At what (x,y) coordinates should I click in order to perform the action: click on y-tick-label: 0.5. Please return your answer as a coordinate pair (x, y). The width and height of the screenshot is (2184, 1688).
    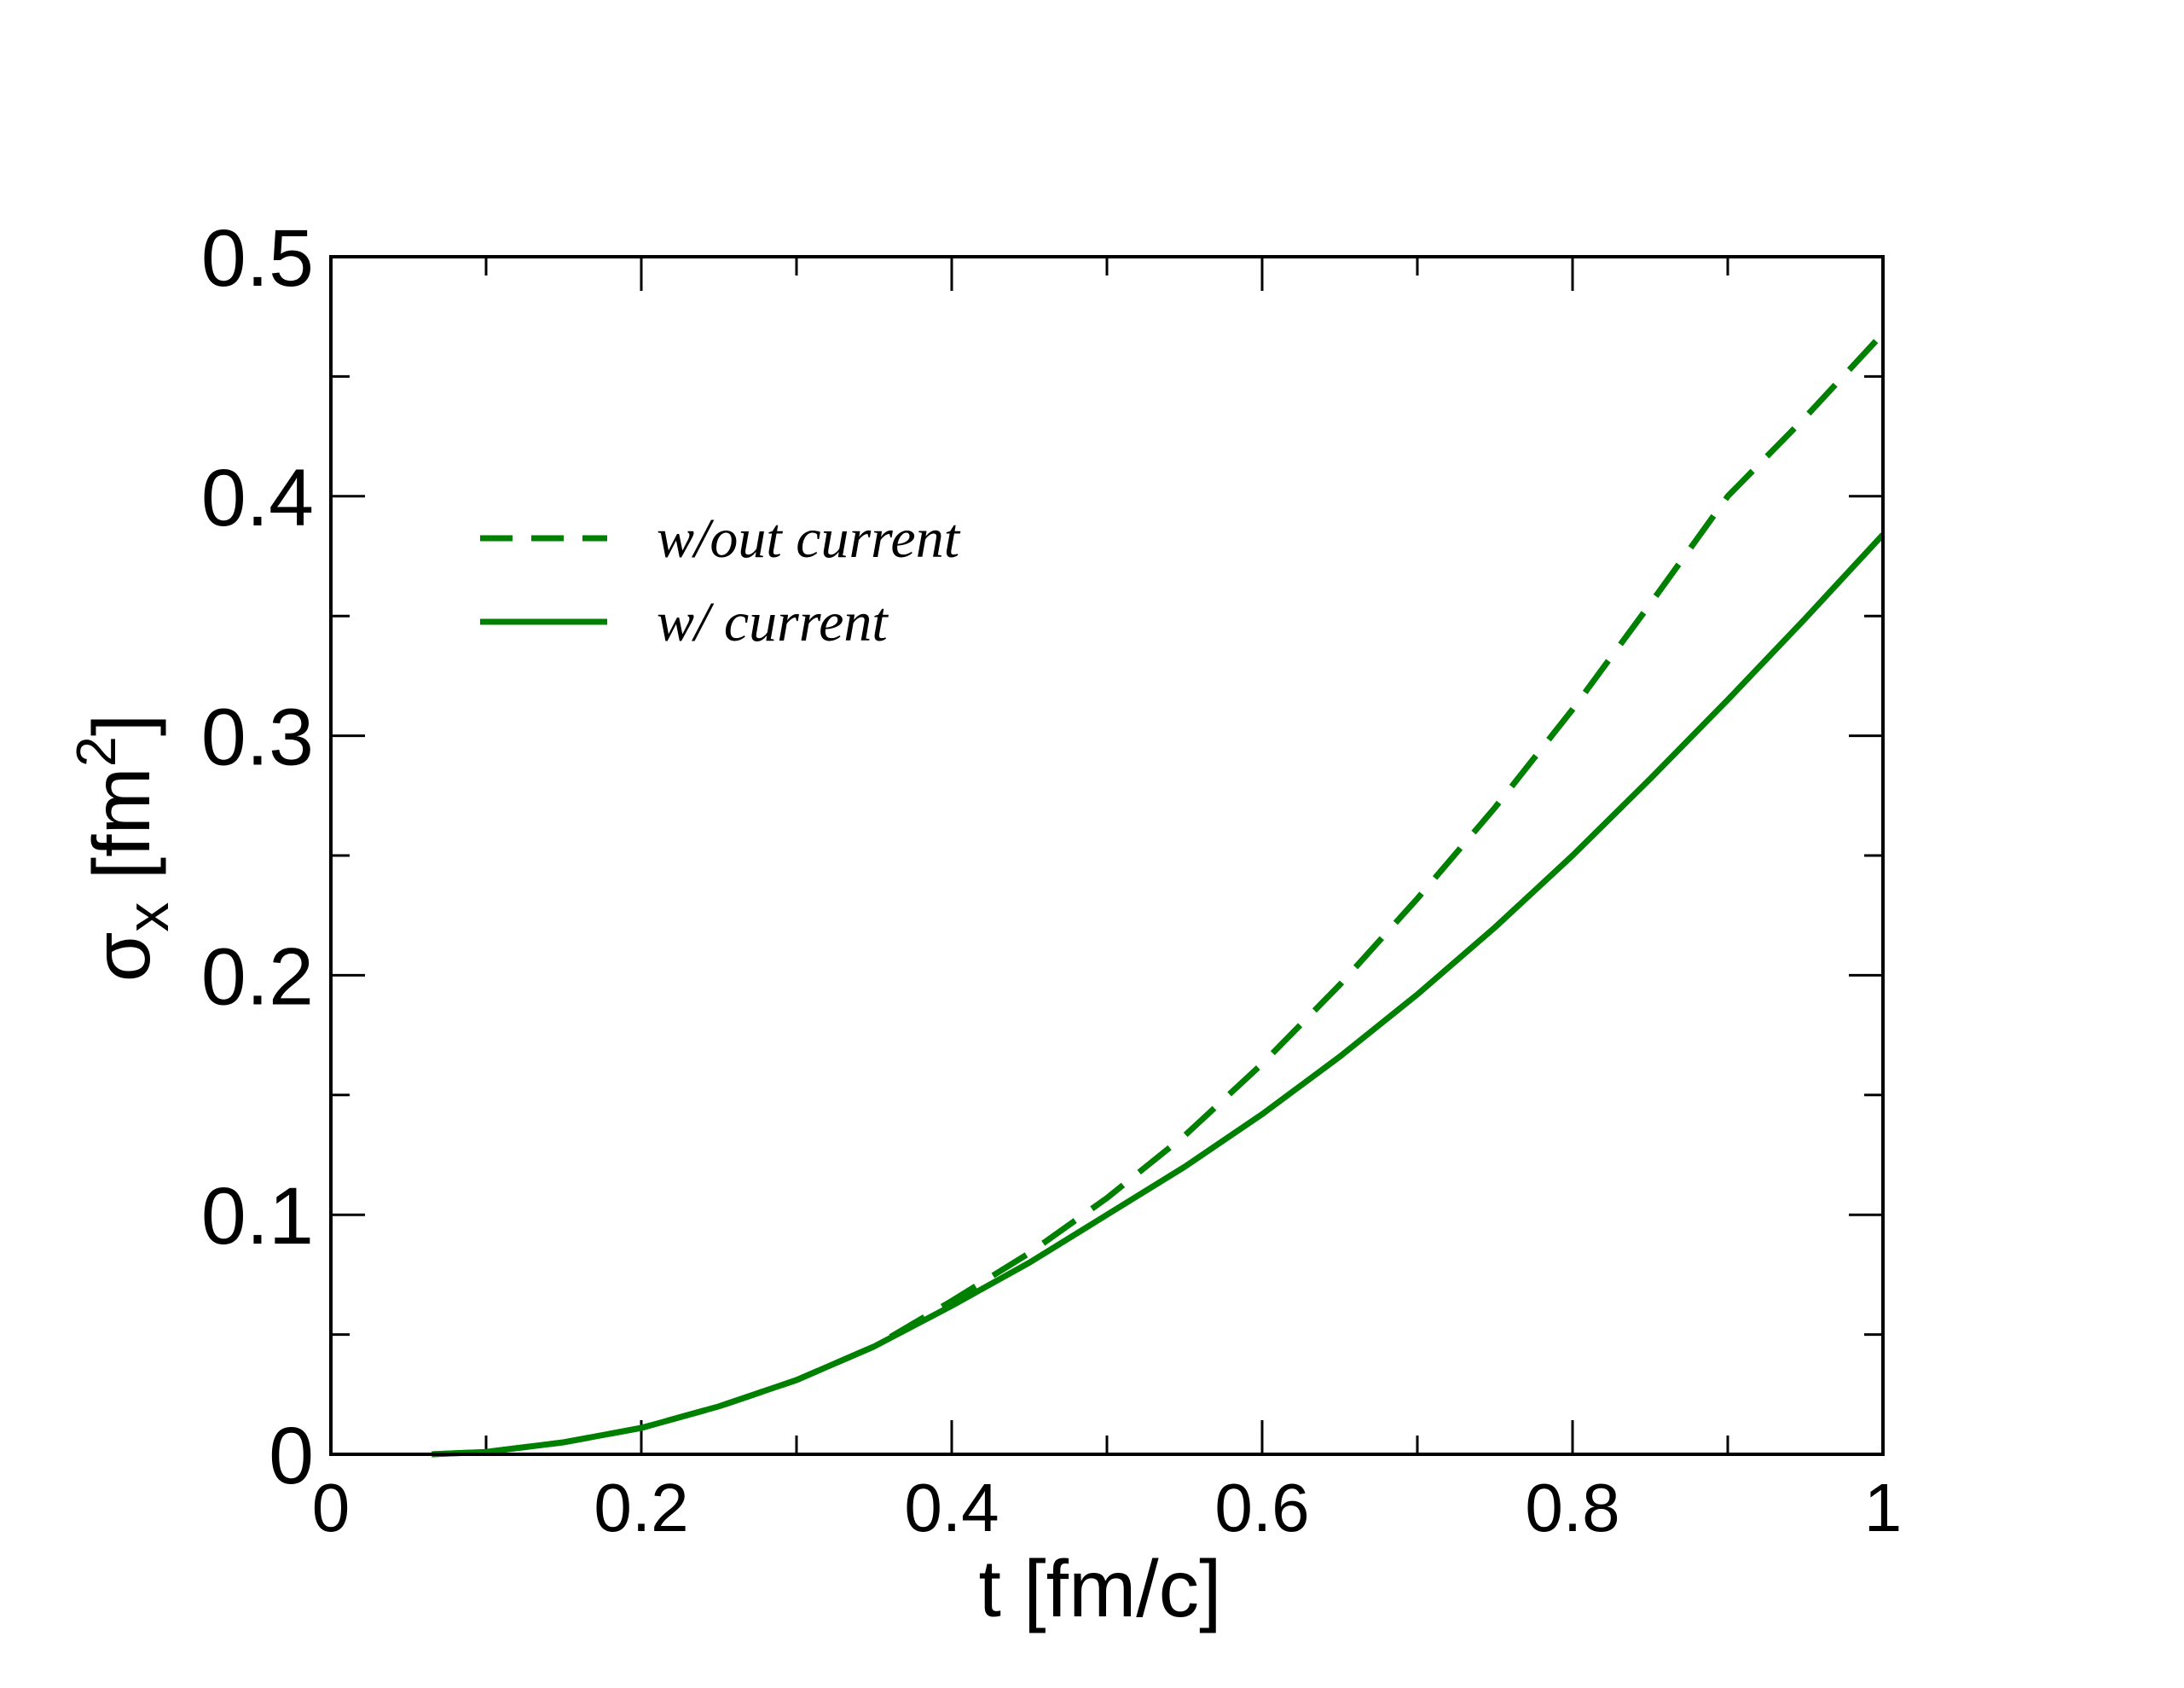
    Looking at the image, I should click on (257, 259).